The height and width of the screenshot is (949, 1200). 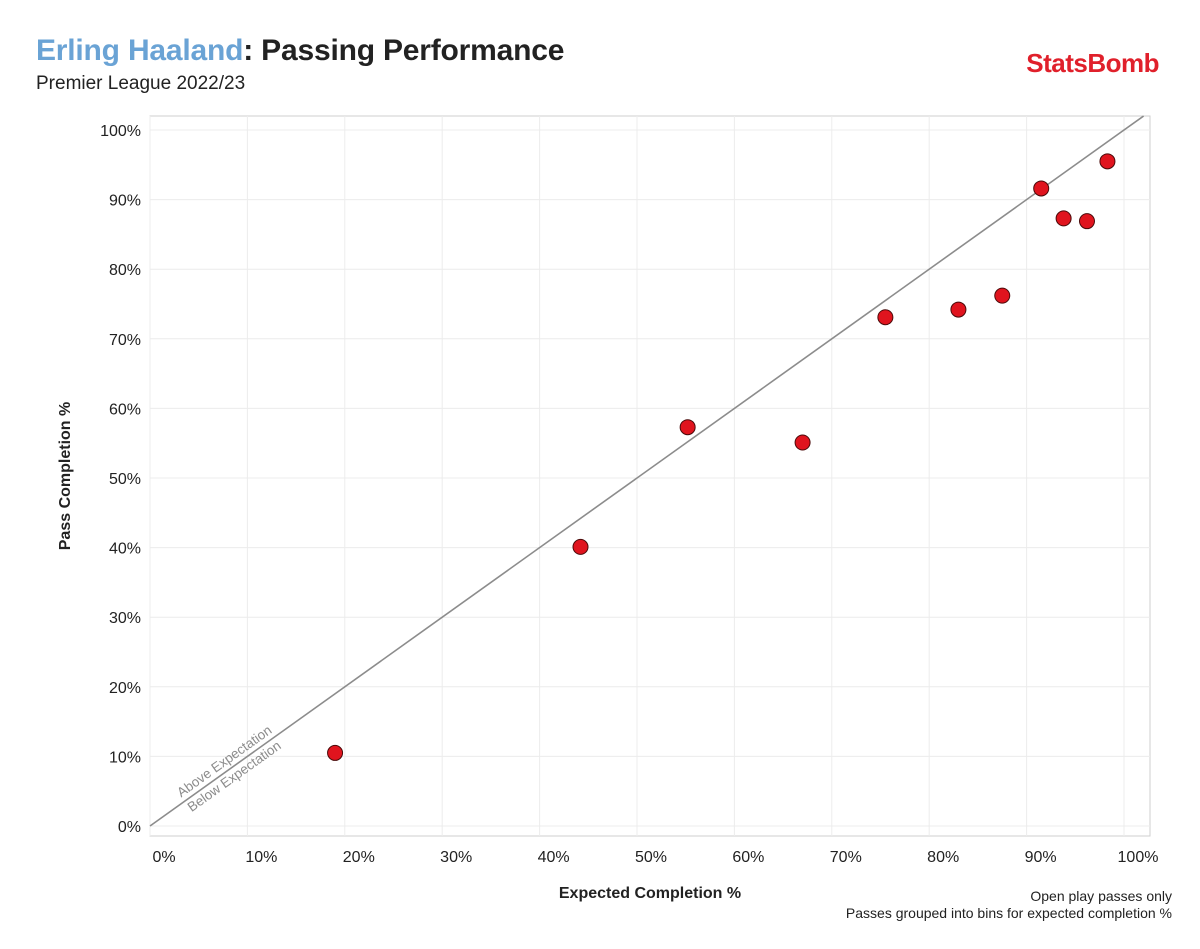 What do you see at coordinates (1138, 857) in the screenshot?
I see `x-tick-label: 100%` at bounding box center [1138, 857].